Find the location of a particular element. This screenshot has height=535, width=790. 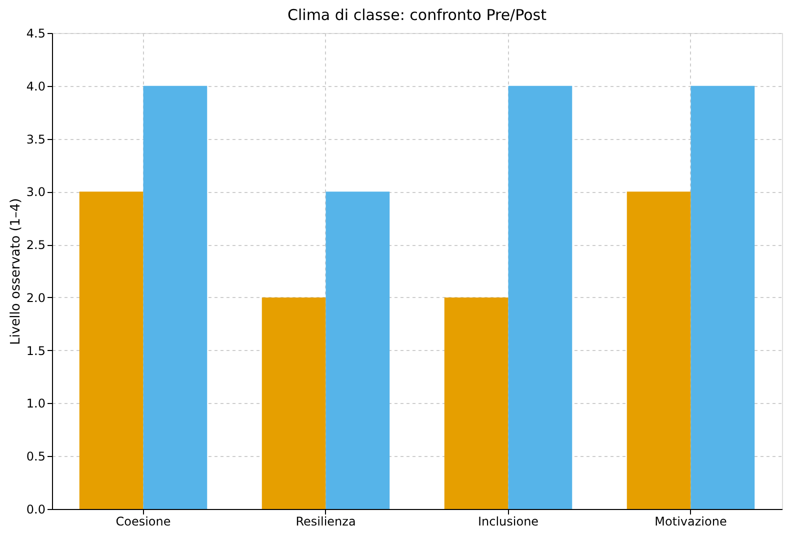

x-tick-label: Motivazione is located at coordinates (690, 521).